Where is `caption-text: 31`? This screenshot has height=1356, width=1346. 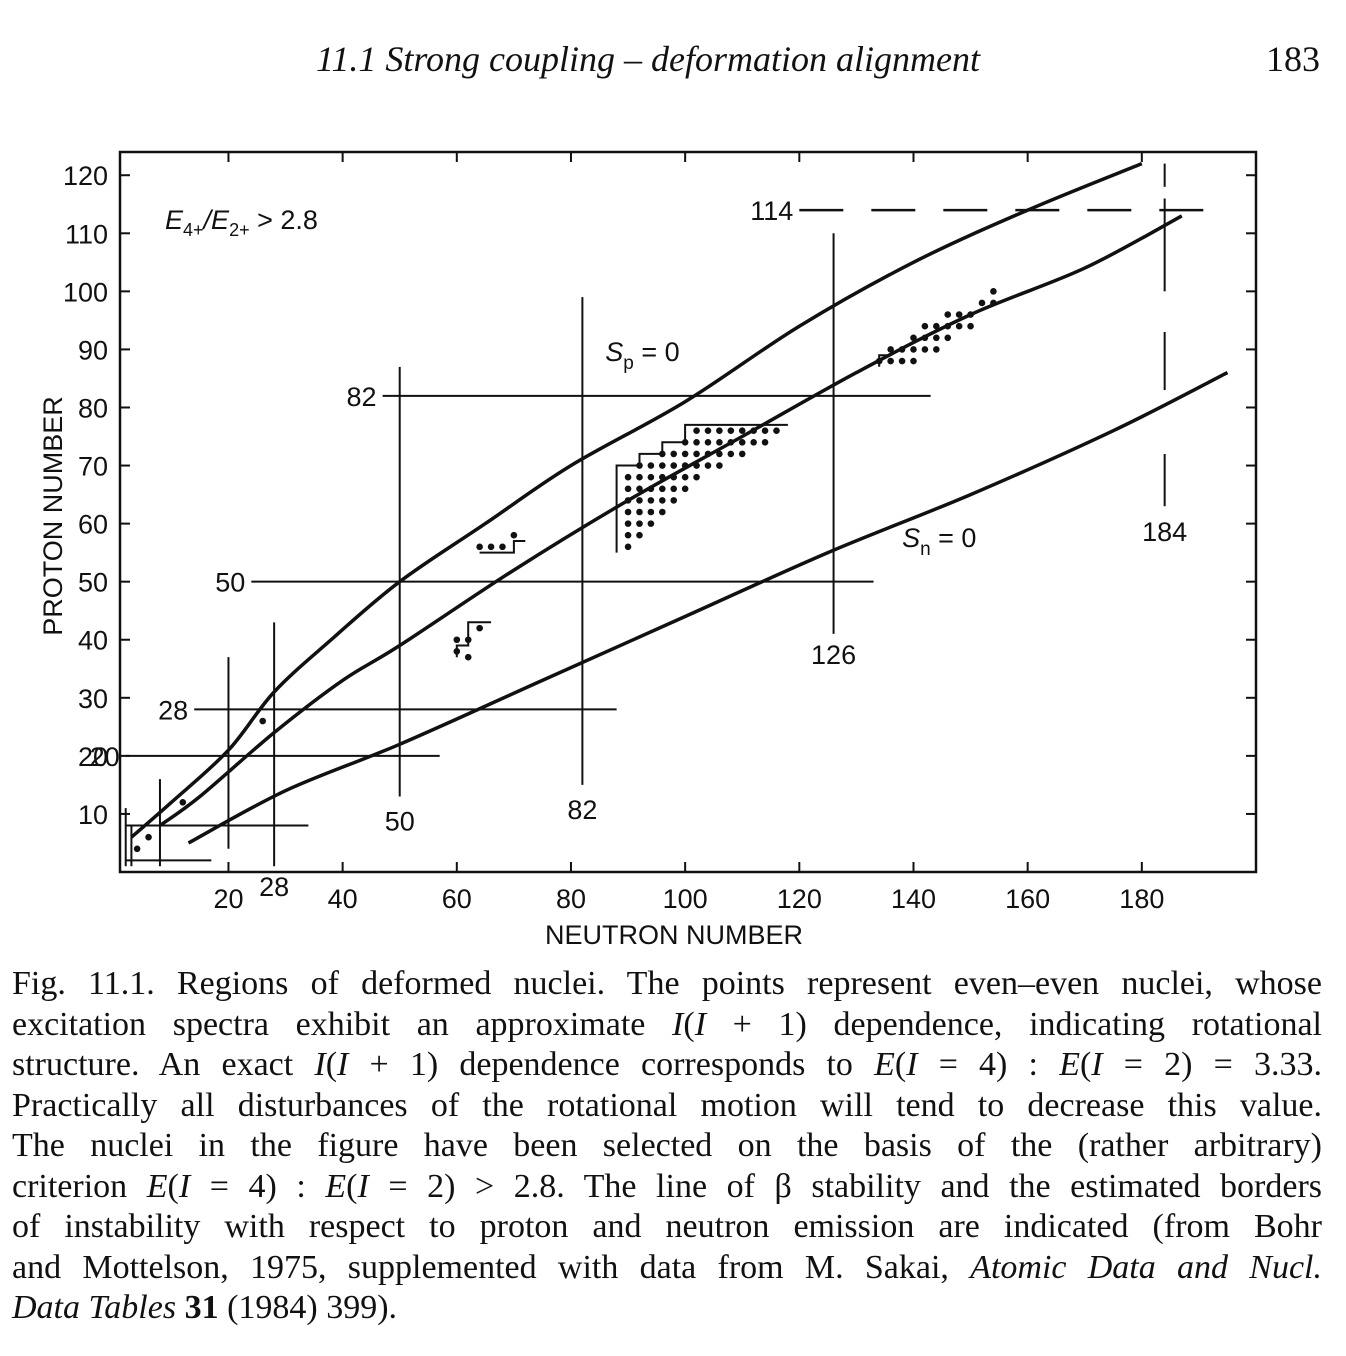
caption-text: 31 is located at coordinates (201, 1307).